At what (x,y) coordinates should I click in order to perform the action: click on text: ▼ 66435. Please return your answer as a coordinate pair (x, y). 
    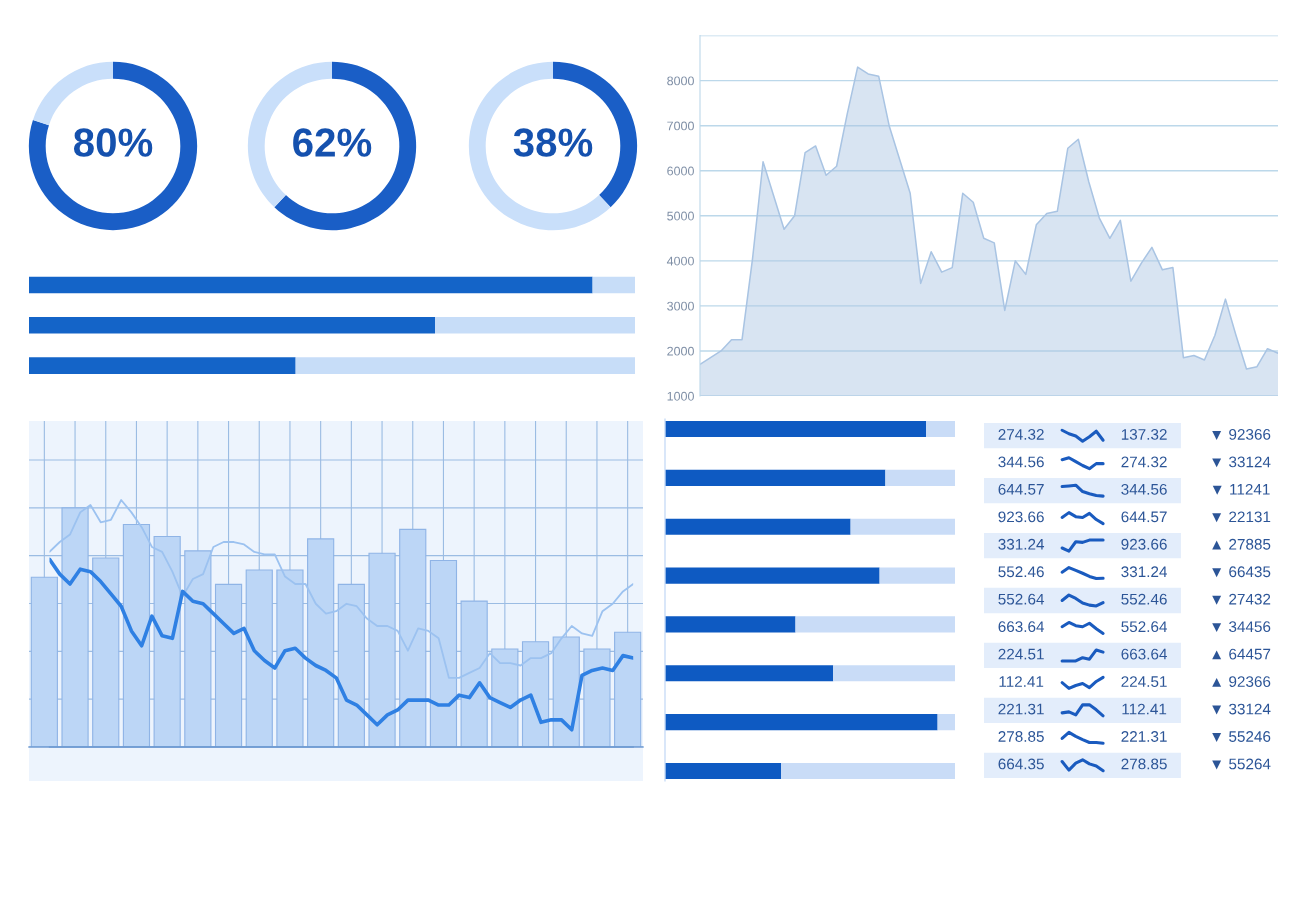
    Looking at the image, I should click on (1241, 572).